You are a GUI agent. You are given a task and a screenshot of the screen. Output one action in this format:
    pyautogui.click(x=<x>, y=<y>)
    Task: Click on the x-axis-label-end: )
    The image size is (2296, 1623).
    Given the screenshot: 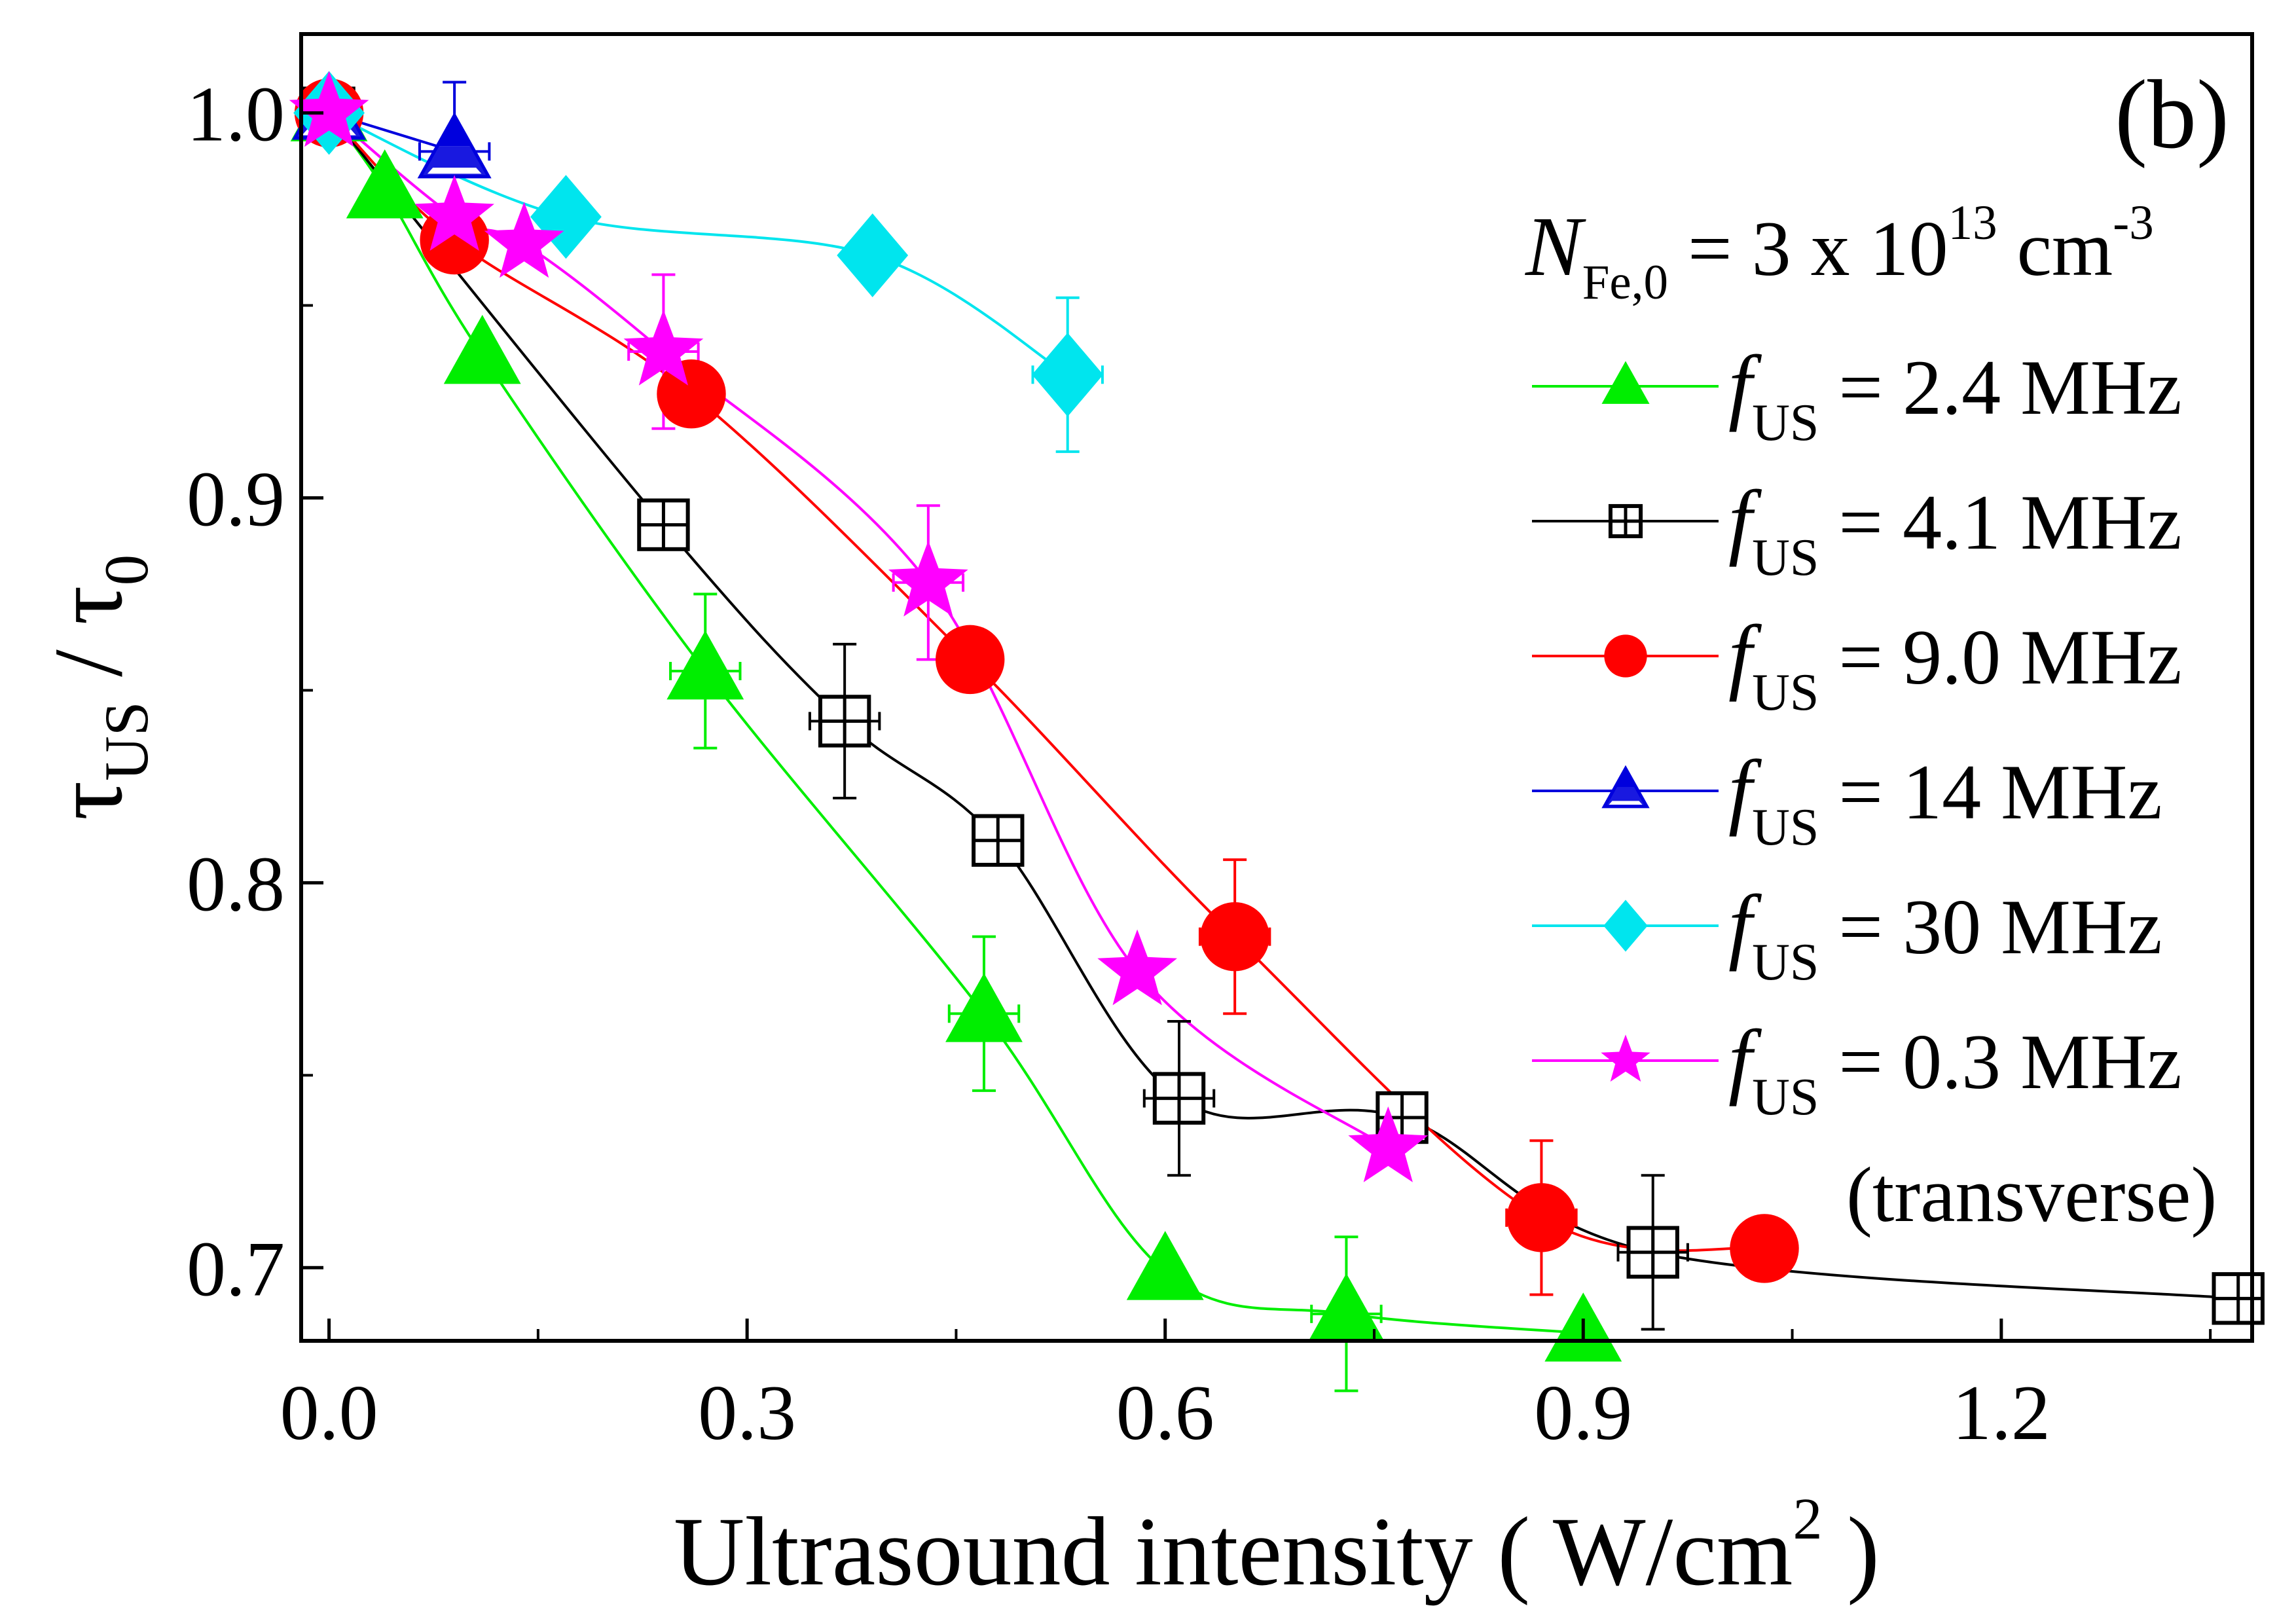 What is the action you would take?
    pyautogui.click(x=1851, y=1551)
    